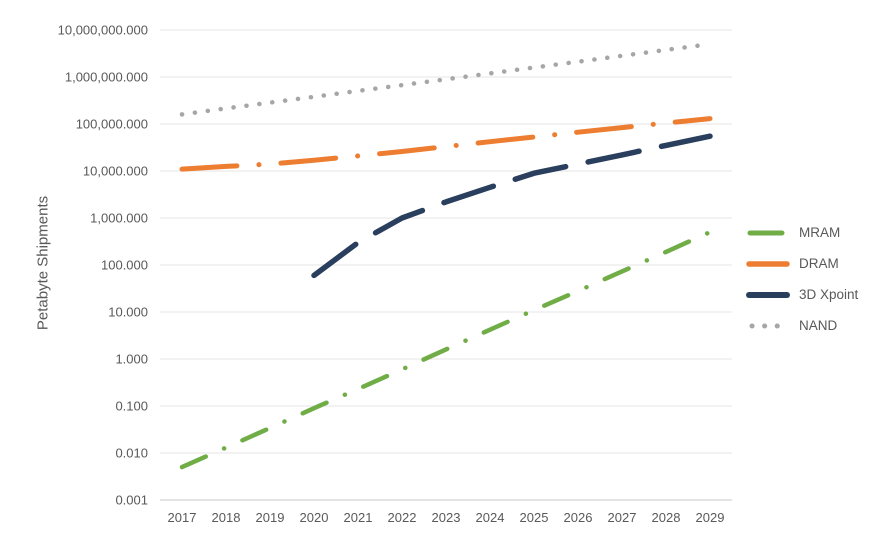 This screenshot has height=537, width=874. Describe the element at coordinates (578, 517) in the screenshot. I see `x-tick-label: 2026` at that location.